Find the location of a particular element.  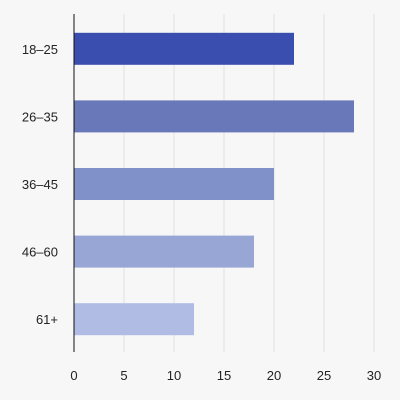

category-label: 36–45 is located at coordinates (40, 184).